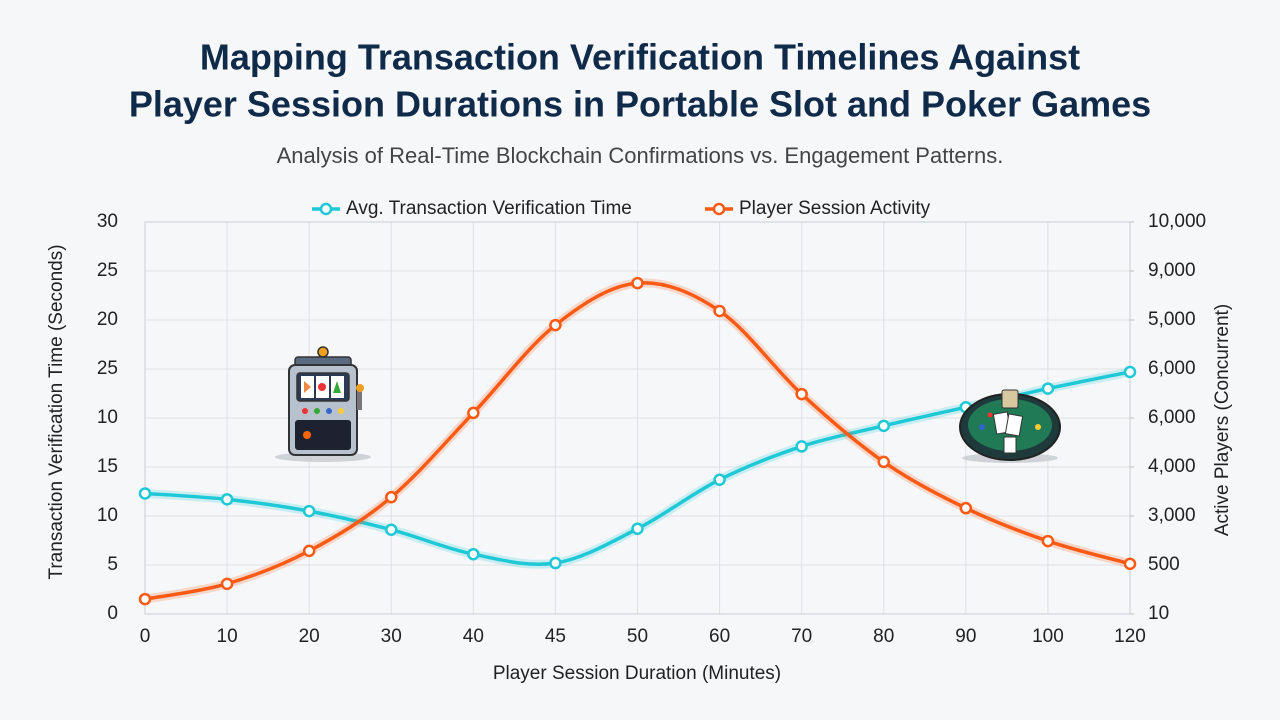  Describe the element at coordinates (489, 208) in the screenshot. I see `legend-label: Avg. Transaction Verification Time` at that location.